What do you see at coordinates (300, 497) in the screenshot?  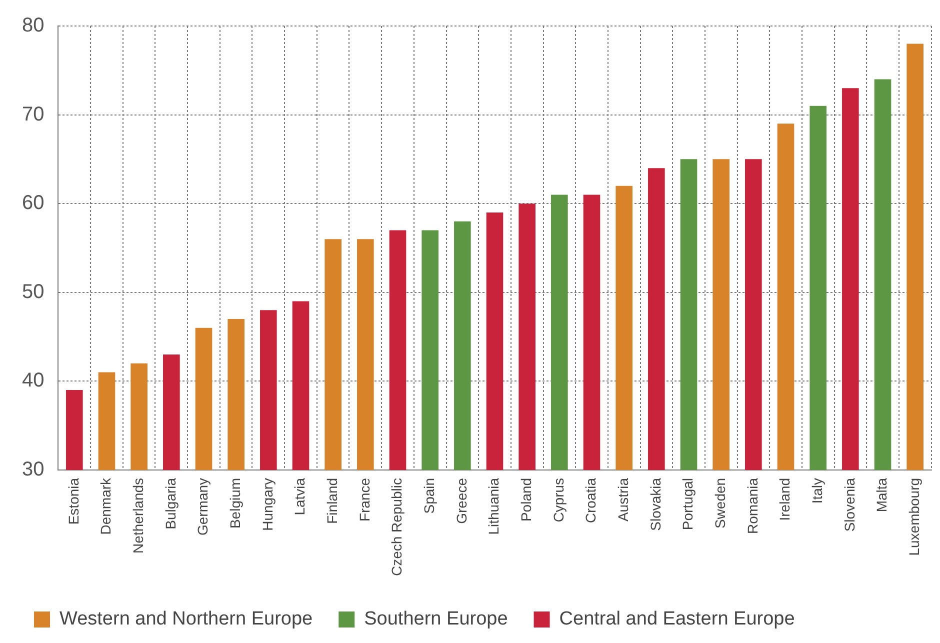 I see `x-tick-label: Latvia` at bounding box center [300, 497].